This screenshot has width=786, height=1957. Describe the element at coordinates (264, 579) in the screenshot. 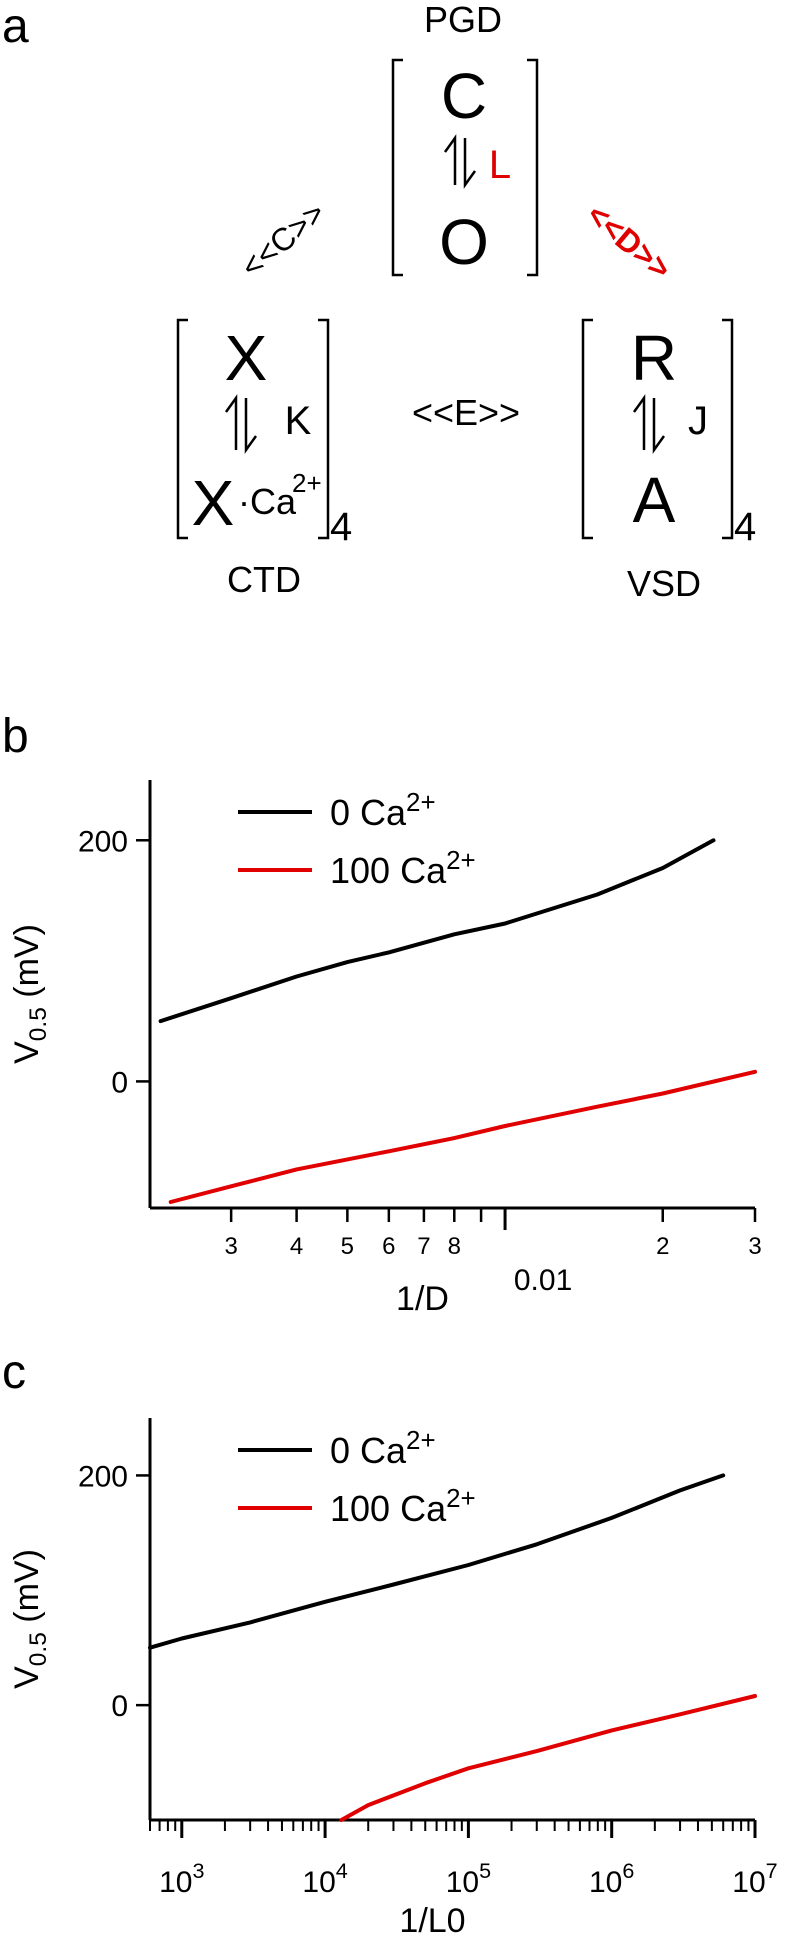

I see `ctd-title: CTD` at that location.